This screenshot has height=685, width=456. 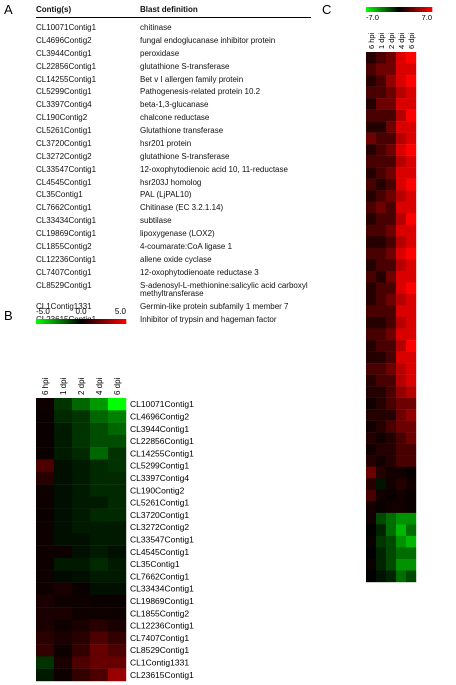 What do you see at coordinates (208, 40) in the screenshot?
I see `definition-cell: fungal endoglucanase inhibitor protein` at bounding box center [208, 40].